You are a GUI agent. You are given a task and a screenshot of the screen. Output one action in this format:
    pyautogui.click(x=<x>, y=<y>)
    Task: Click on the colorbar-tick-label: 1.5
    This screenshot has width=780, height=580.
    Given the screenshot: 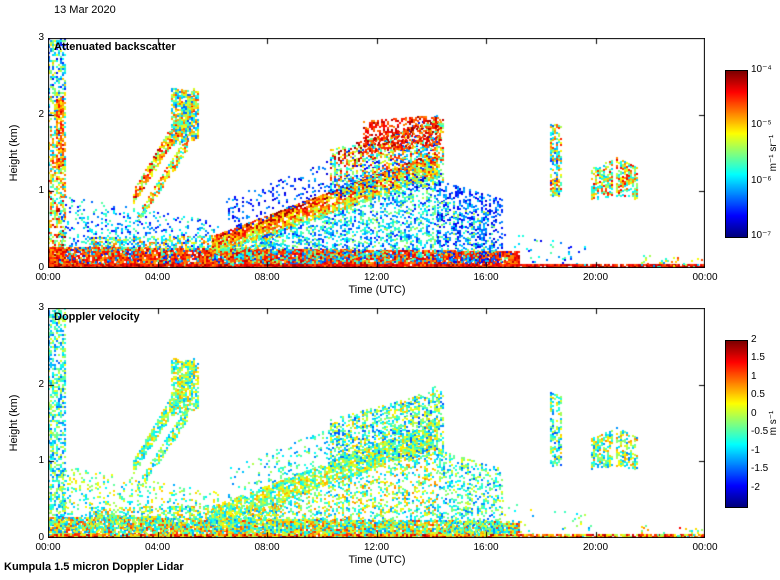 What is the action you would take?
    pyautogui.click(x=758, y=358)
    